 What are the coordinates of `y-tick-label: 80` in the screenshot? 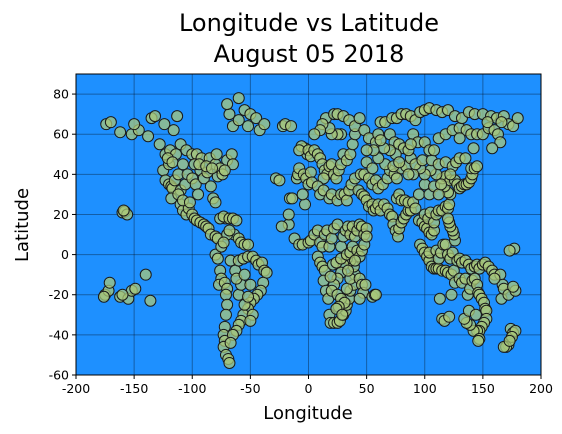 It's located at (61, 94).